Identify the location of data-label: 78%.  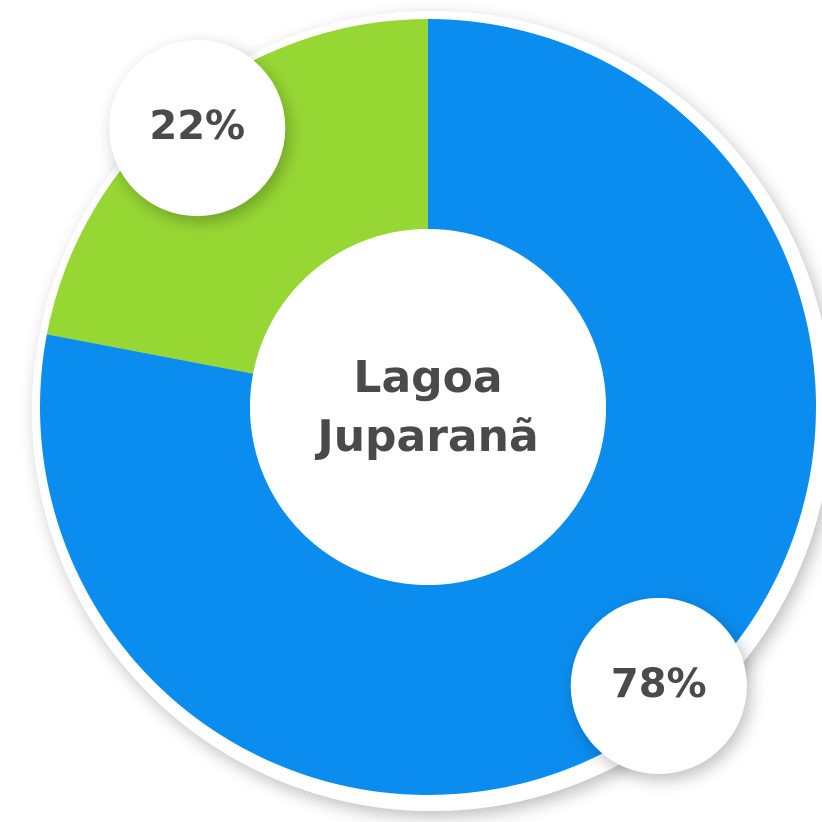
(659, 684).